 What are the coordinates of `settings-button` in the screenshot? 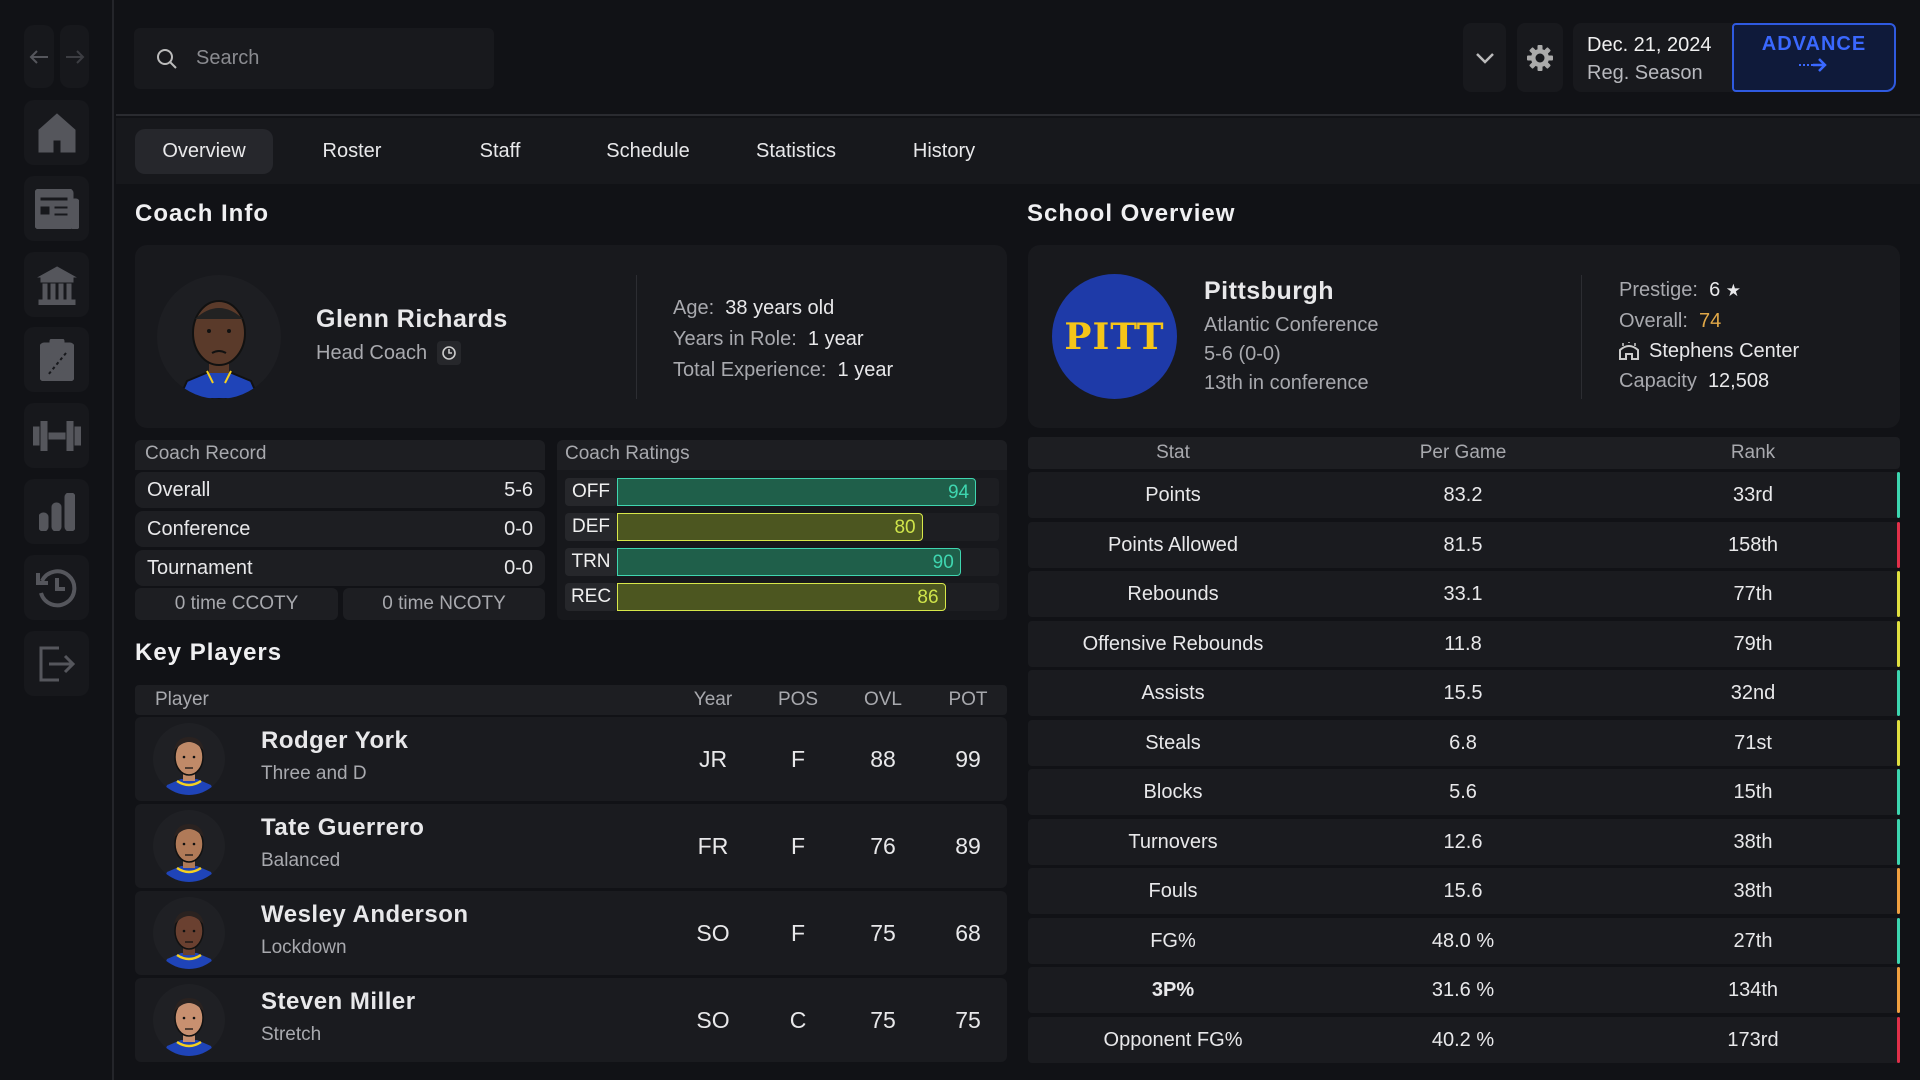 It's located at (1540, 57).